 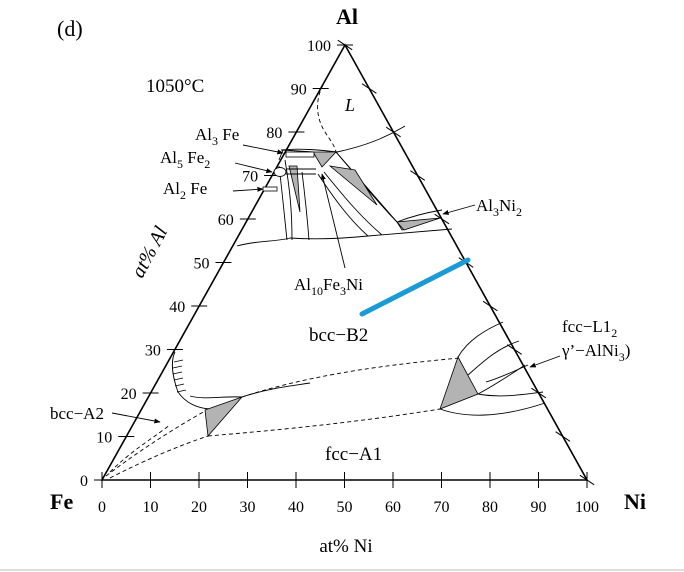 What do you see at coordinates (224, 416) in the screenshot?
I see `fe-side-tie-triangle` at bounding box center [224, 416].